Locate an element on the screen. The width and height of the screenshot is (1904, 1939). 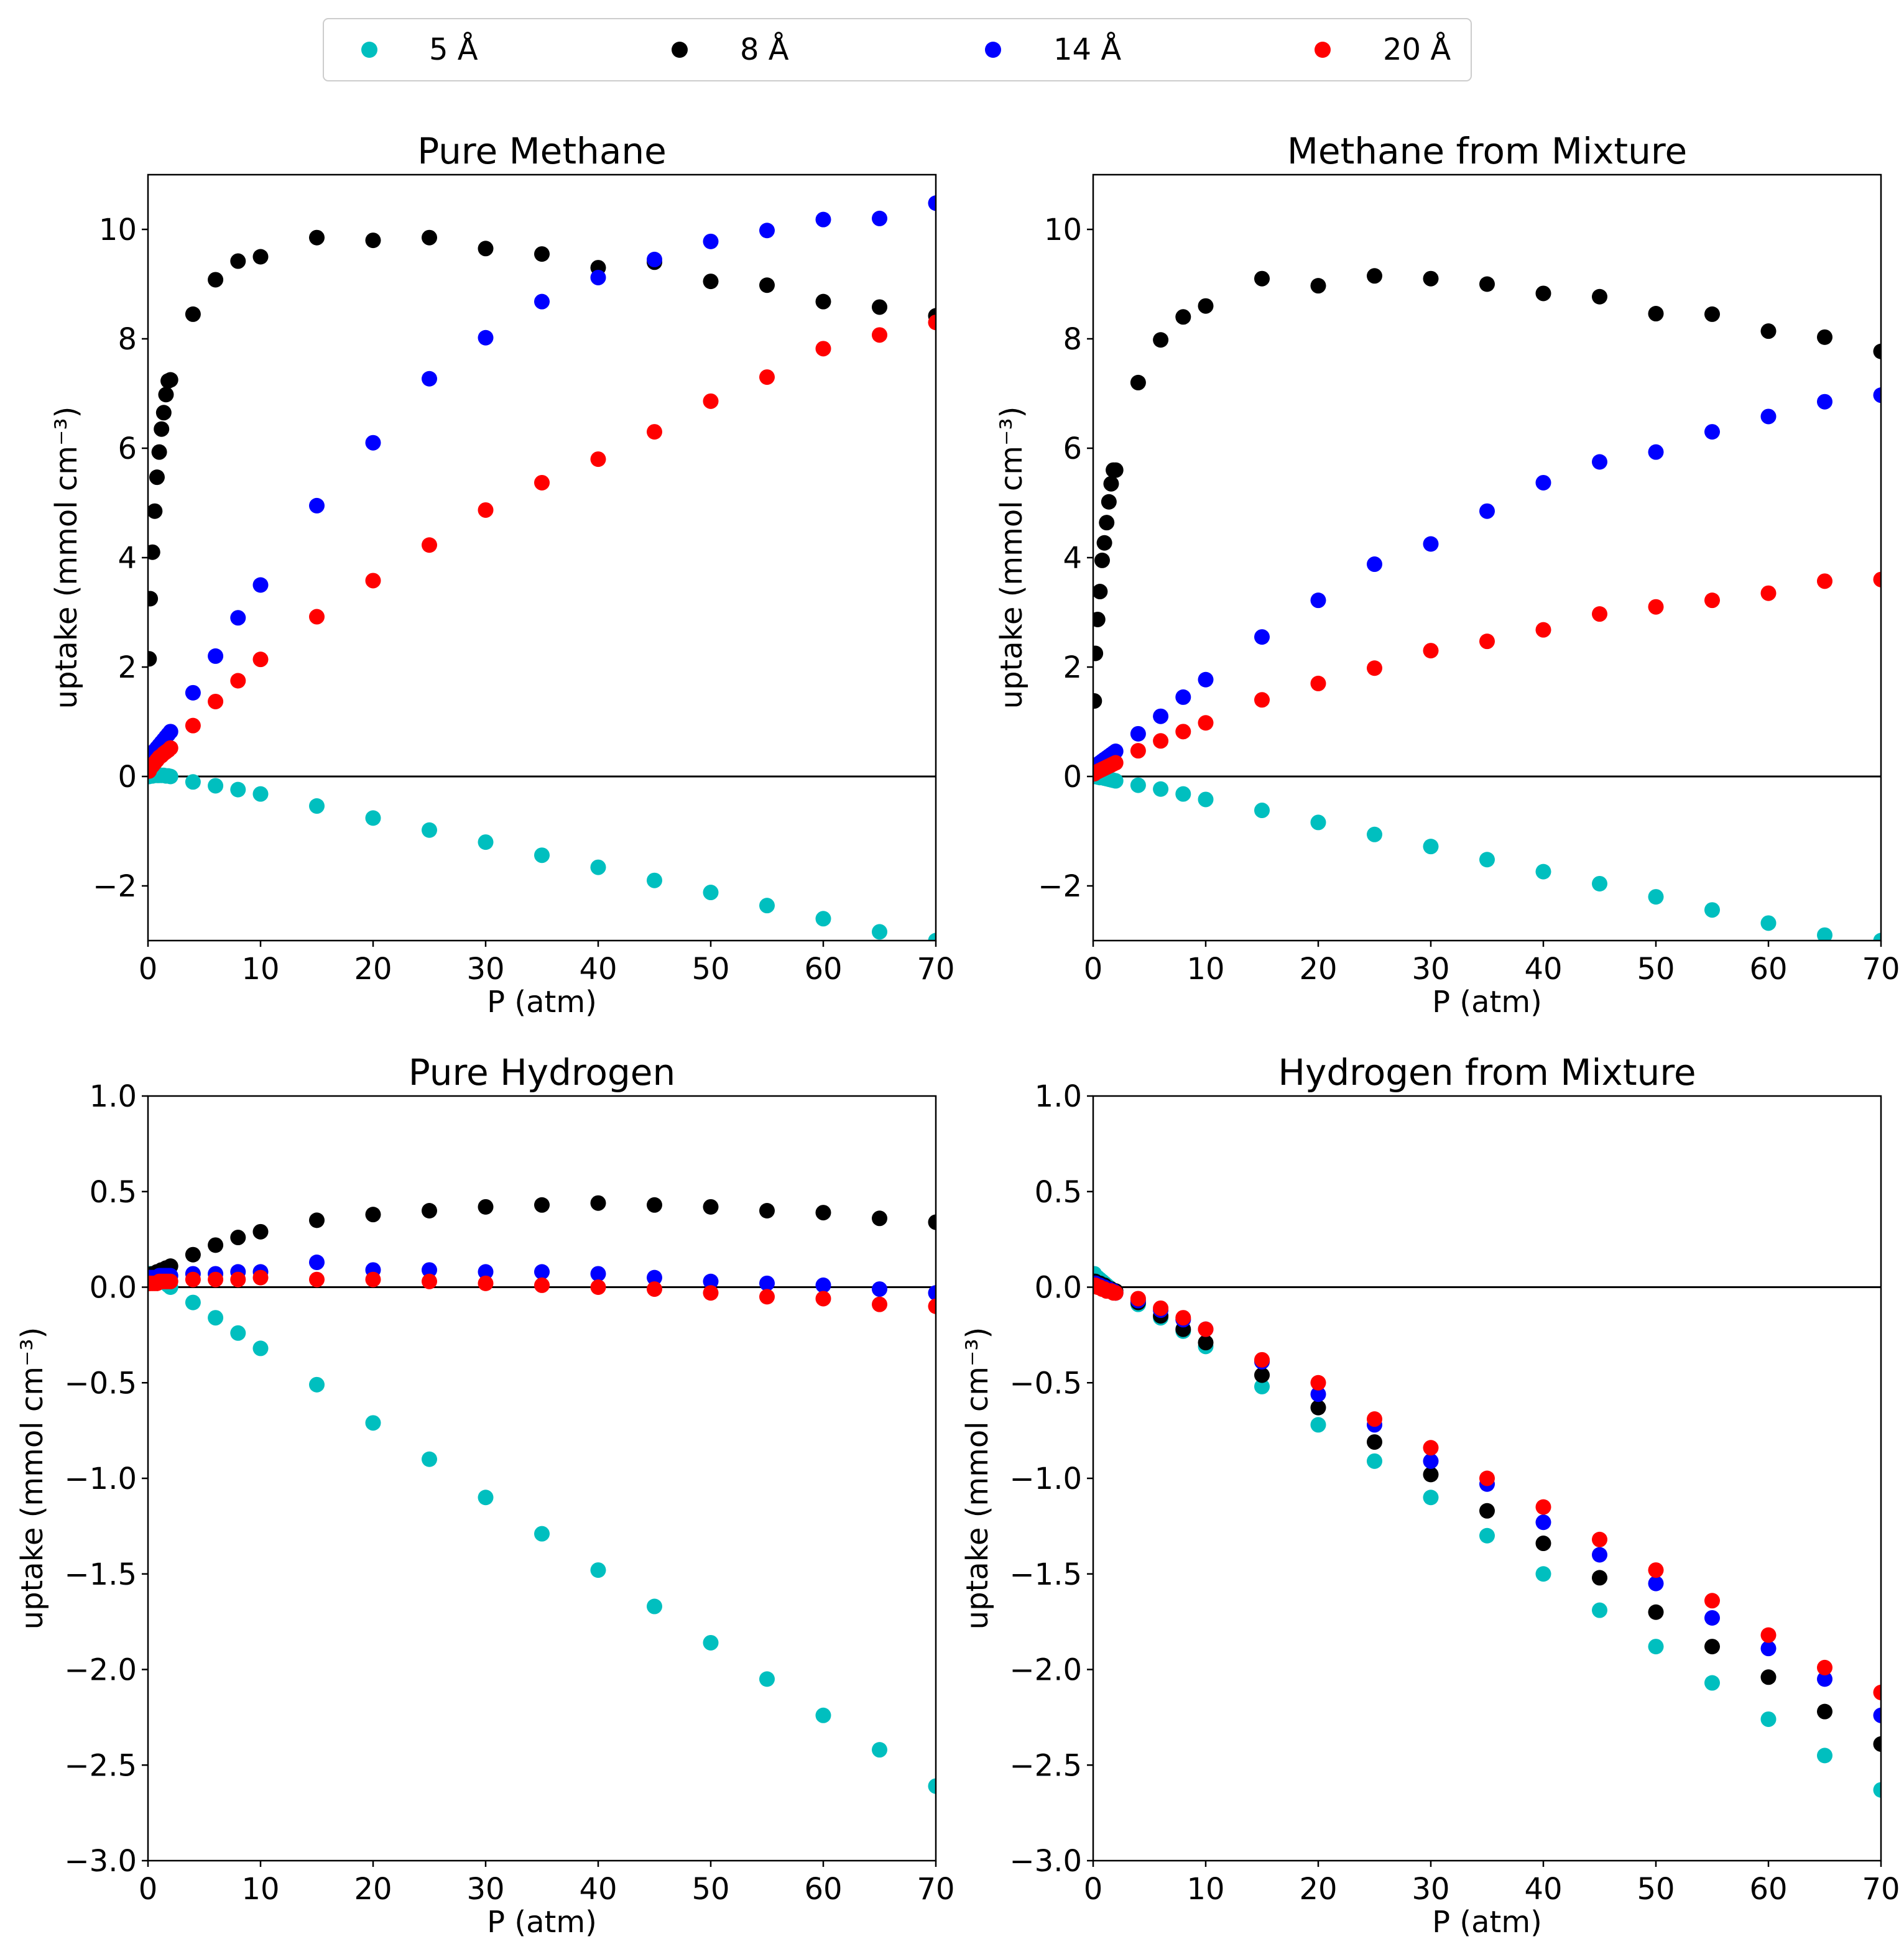
x-tick-label: 50 is located at coordinates (710, 1889).